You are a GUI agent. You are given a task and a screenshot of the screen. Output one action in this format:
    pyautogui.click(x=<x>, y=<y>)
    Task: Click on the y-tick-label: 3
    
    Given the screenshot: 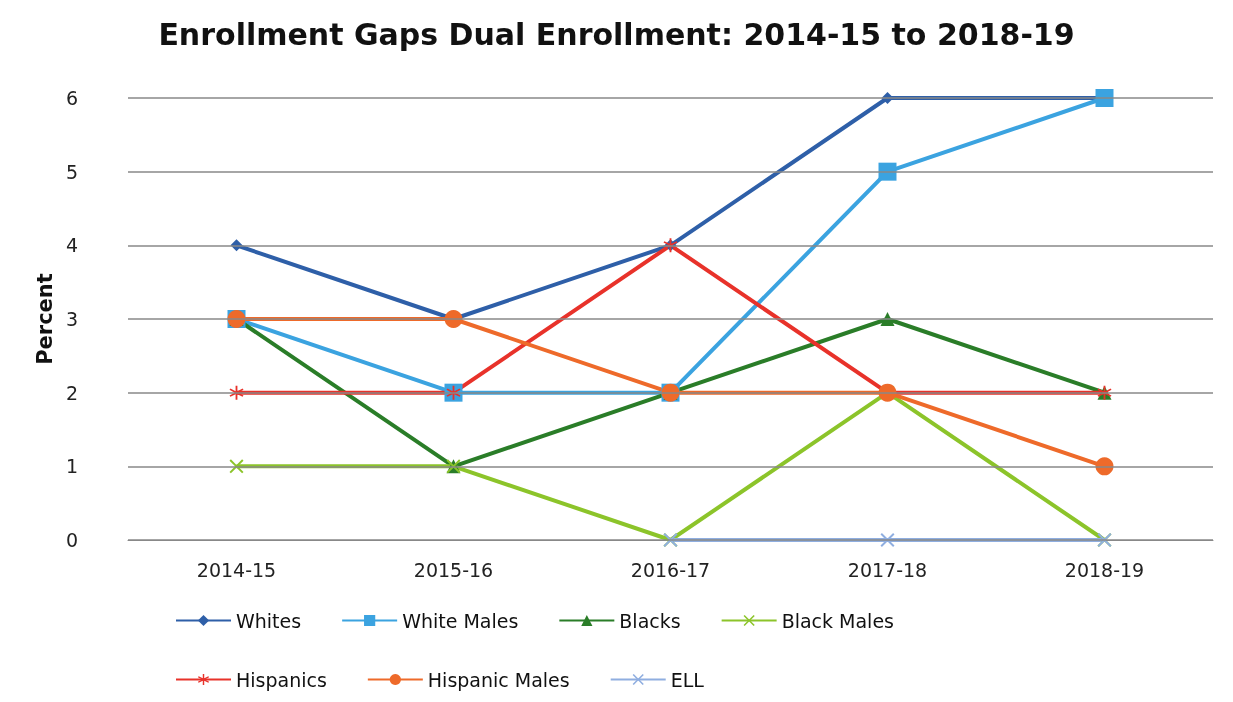 What is the action you would take?
    pyautogui.click(x=71, y=319)
    